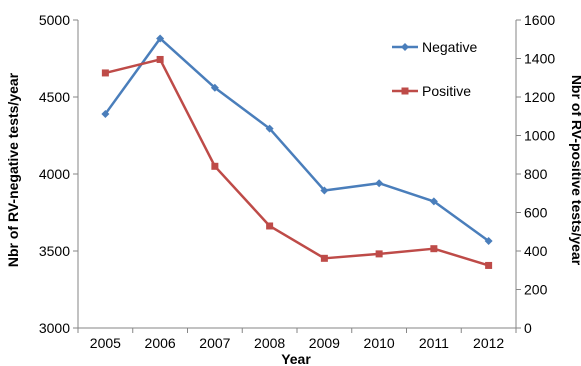 This screenshot has height=366, width=581. Describe the element at coordinates (379, 343) in the screenshot. I see `x-tick-label: 2010` at that location.